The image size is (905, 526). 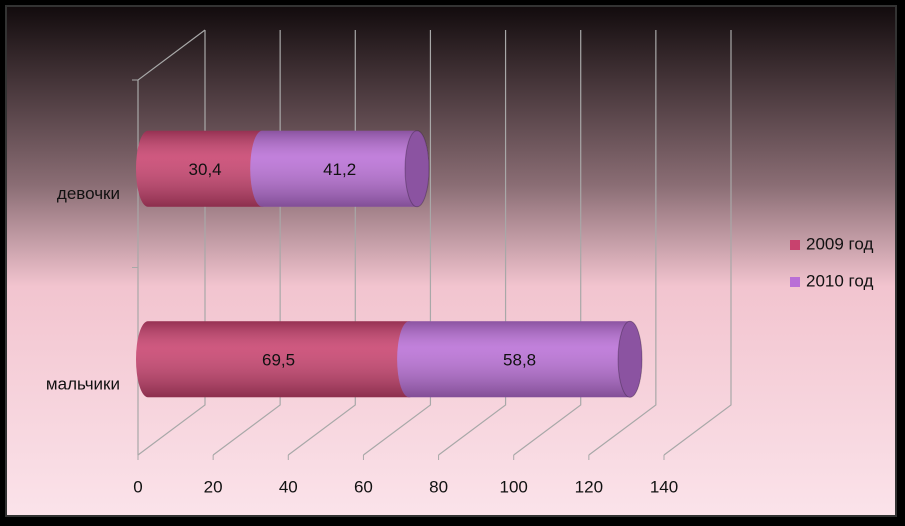 I want to click on value-label: 30,4, so click(x=205, y=169).